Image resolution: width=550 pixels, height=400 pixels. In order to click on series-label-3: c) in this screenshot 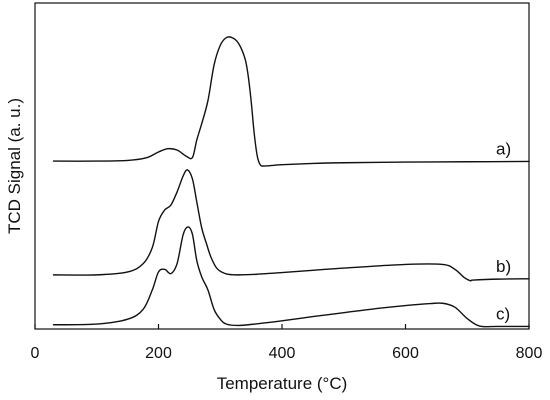, I will do `click(503, 313)`.